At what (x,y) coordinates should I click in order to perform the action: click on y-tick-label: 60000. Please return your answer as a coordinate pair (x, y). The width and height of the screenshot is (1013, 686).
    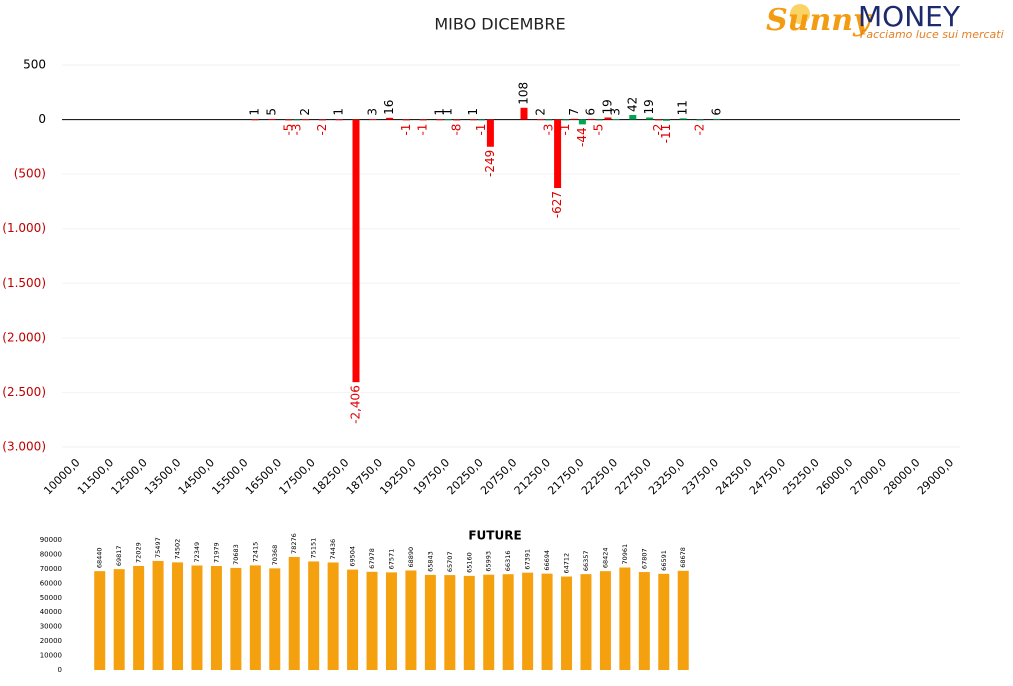
    Looking at the image, I should click on (51, 583).